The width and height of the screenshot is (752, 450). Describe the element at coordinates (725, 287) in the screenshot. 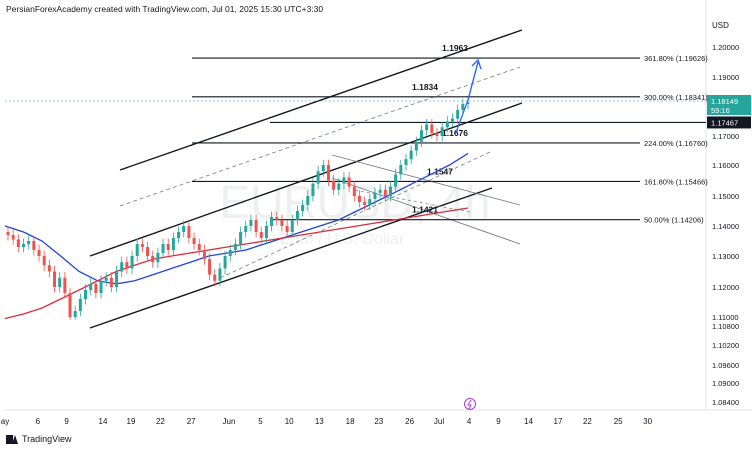

I see `y-tick-label: 1.12000` at that location.